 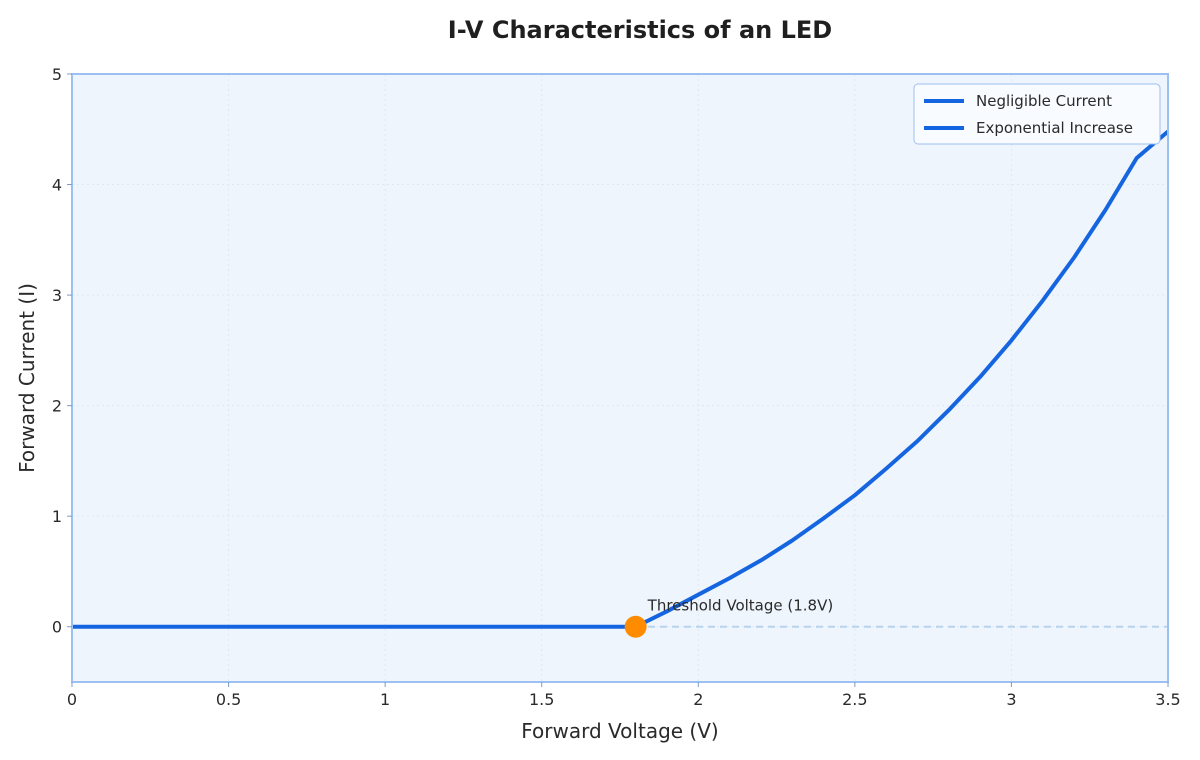 What do you see at coordinates (57, 627) in the screenshot?
I see `y-tick-label-0: 0` at bounding box center [57, 627].